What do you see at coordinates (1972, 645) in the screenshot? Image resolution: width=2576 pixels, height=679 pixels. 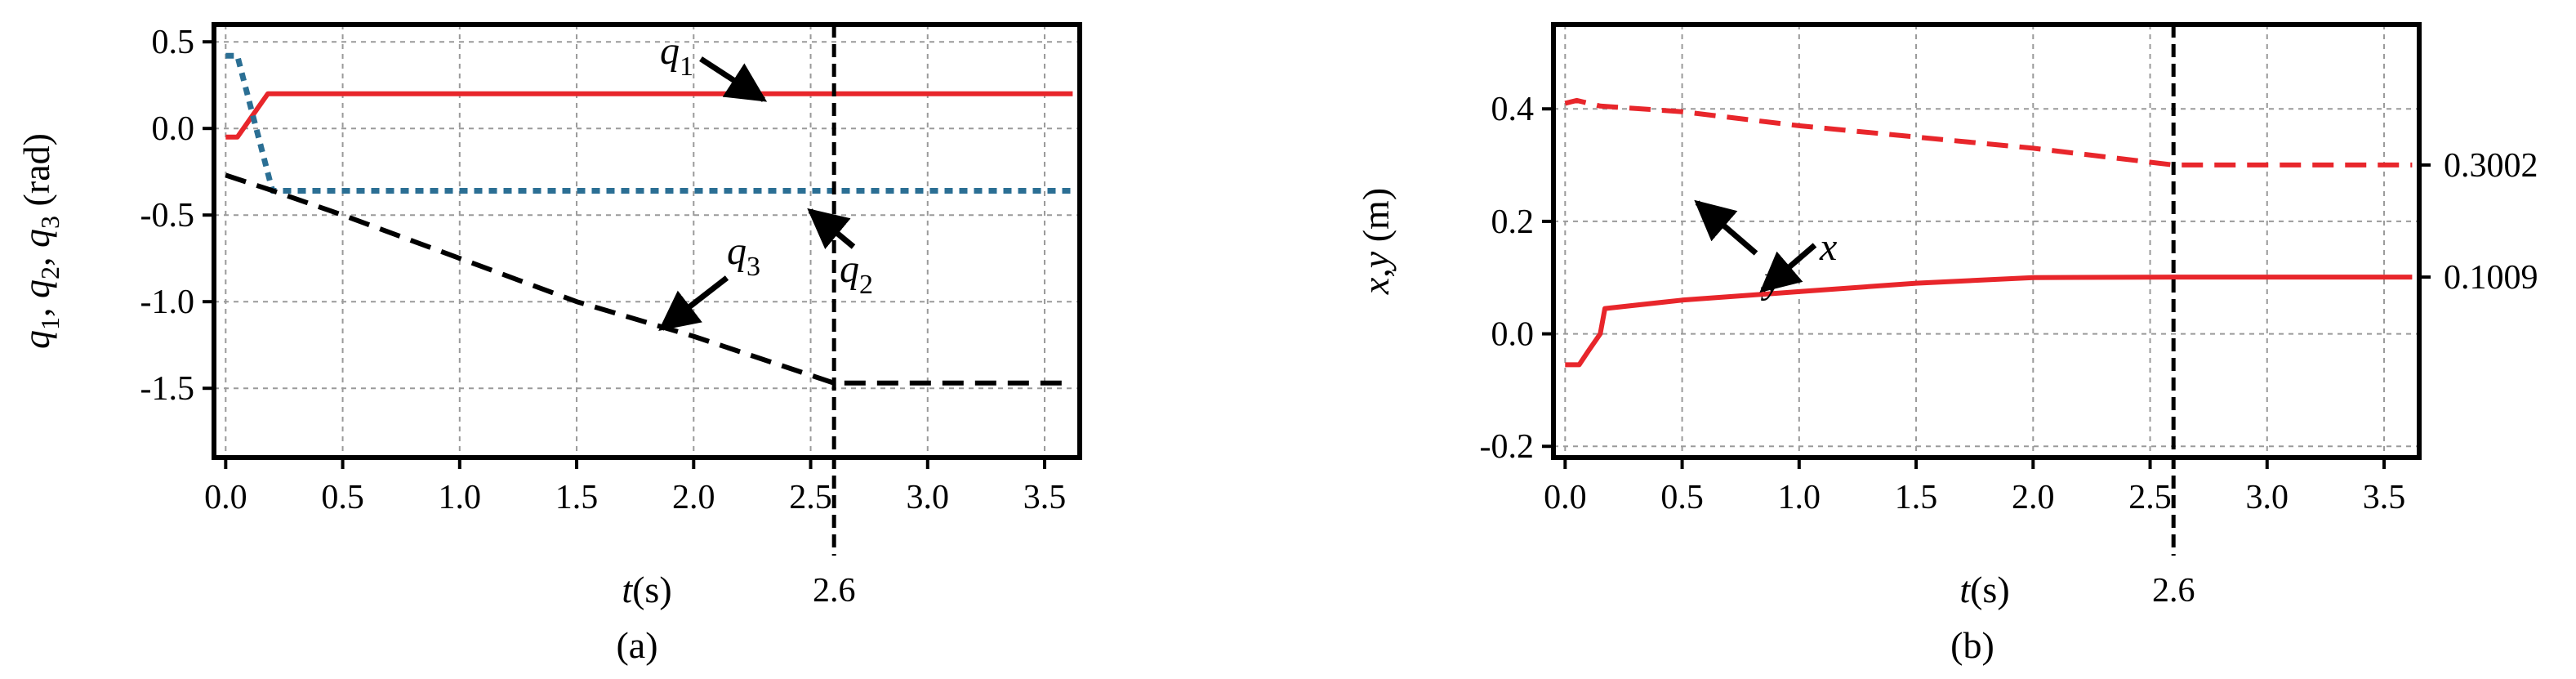 I see `caption-b: (b)` at bounding box center [1972, 645].